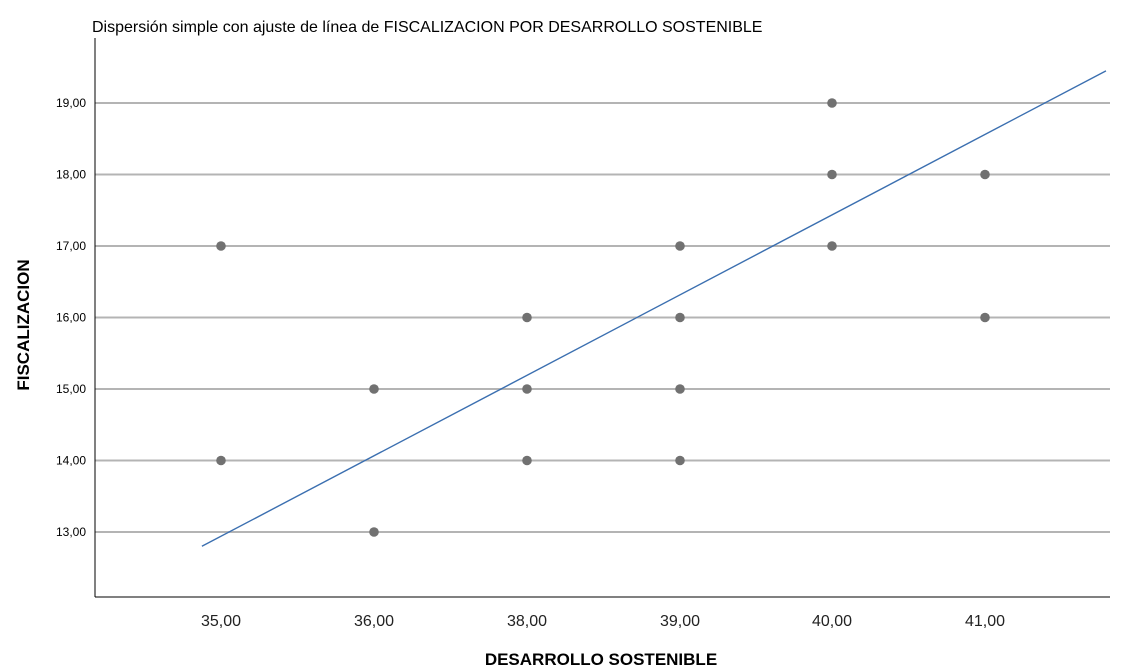 Image resolution: width=1124 pixels, height=670 pixels. What do you see at coordinates (71, 103) in the screenshot?
I see `y-tick-label: 19,00` at bounding box center [71, 103].